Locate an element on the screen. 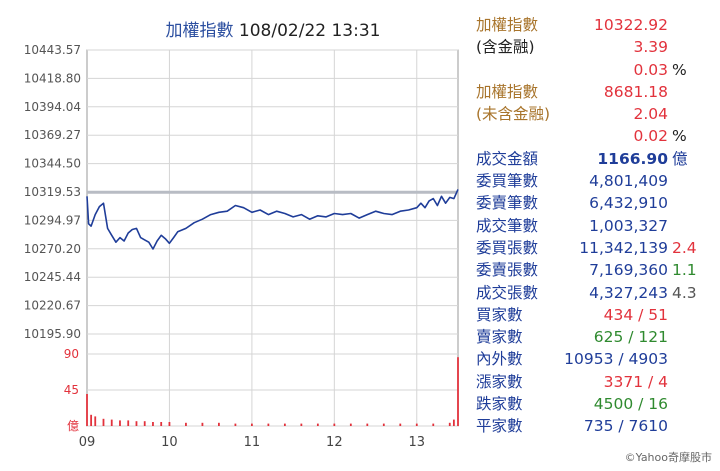 Image resolution: width=720 pixels, height=471 pixels. stat-label: 內外數 is located at coordinates (499, 359).